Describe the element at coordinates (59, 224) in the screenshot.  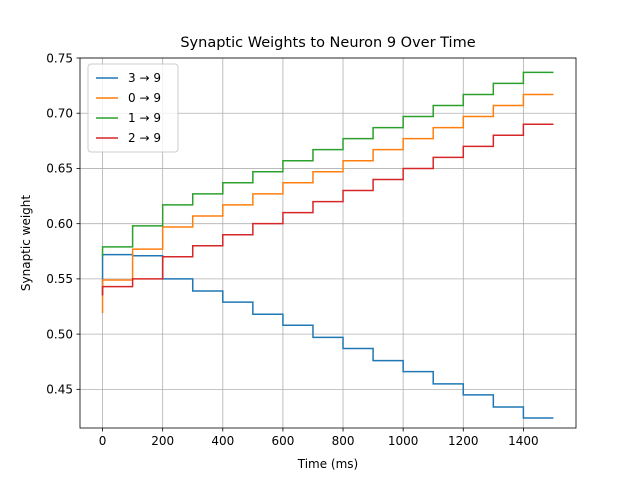
I see `y-tick-label: 0.60` at that location.